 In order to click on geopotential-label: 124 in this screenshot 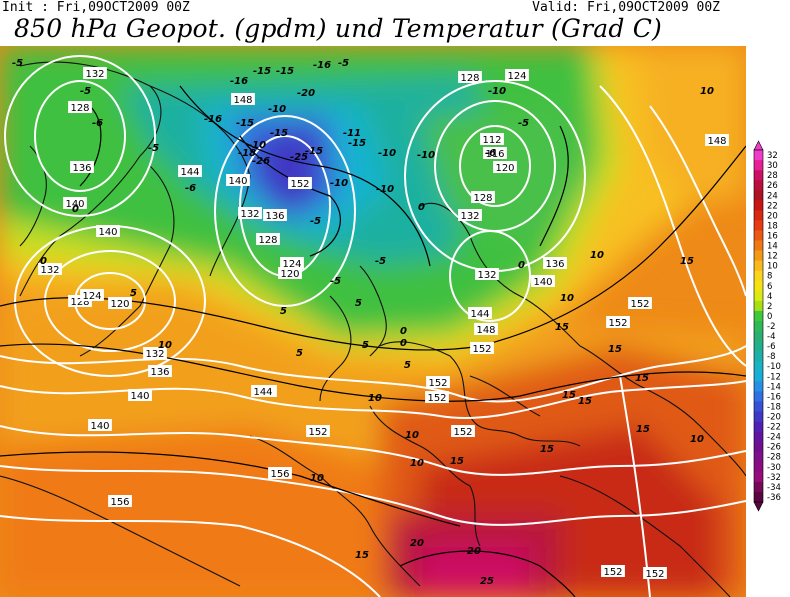, I will do `click(292, 263)`.